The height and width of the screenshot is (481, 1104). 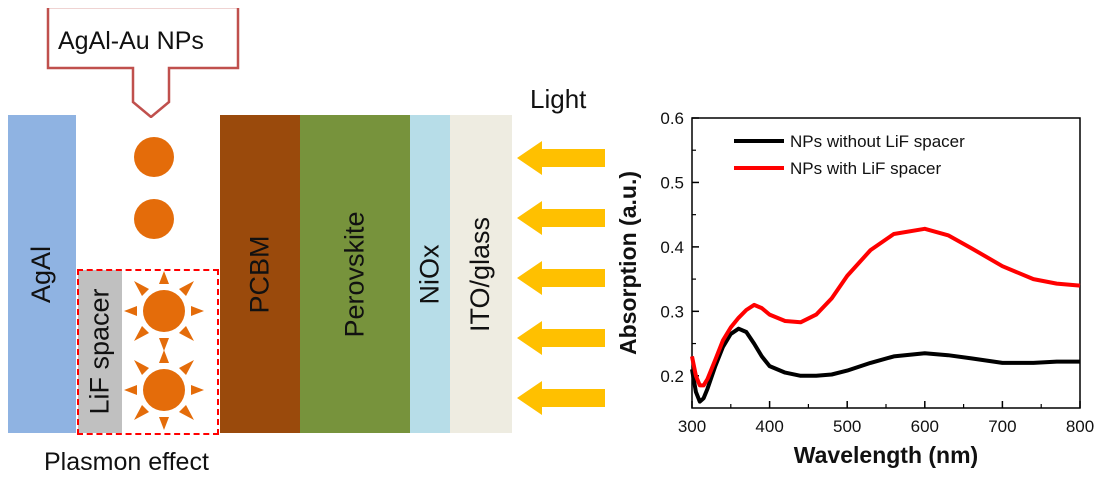 What do you see at coordinates (558, 99) in the screenshot?
I see `light-label: Light` at bounding box center [558, 99].